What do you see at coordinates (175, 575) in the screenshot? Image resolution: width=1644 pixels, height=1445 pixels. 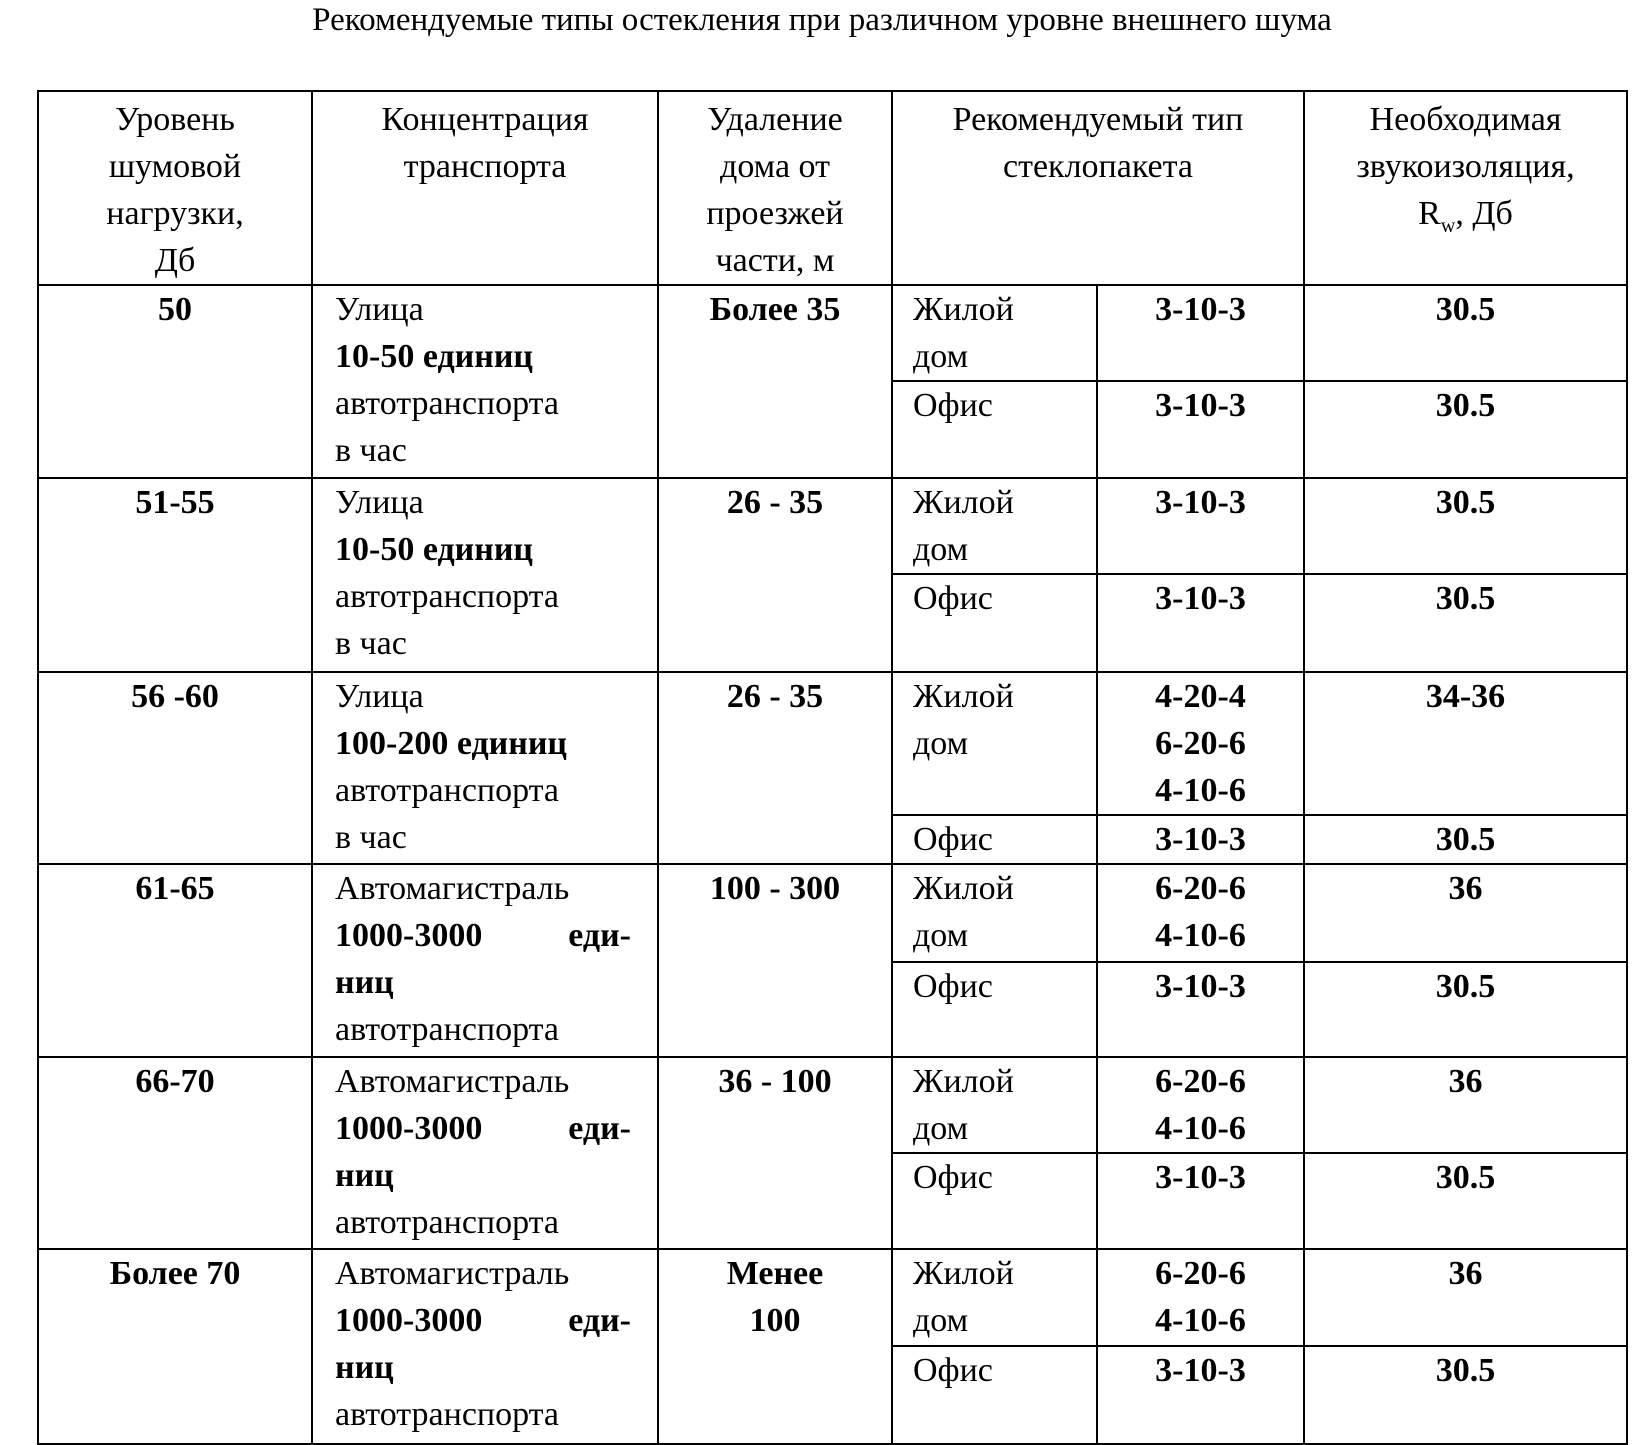 I see `noise-level: 51-55` at bounding box center [175, 575].